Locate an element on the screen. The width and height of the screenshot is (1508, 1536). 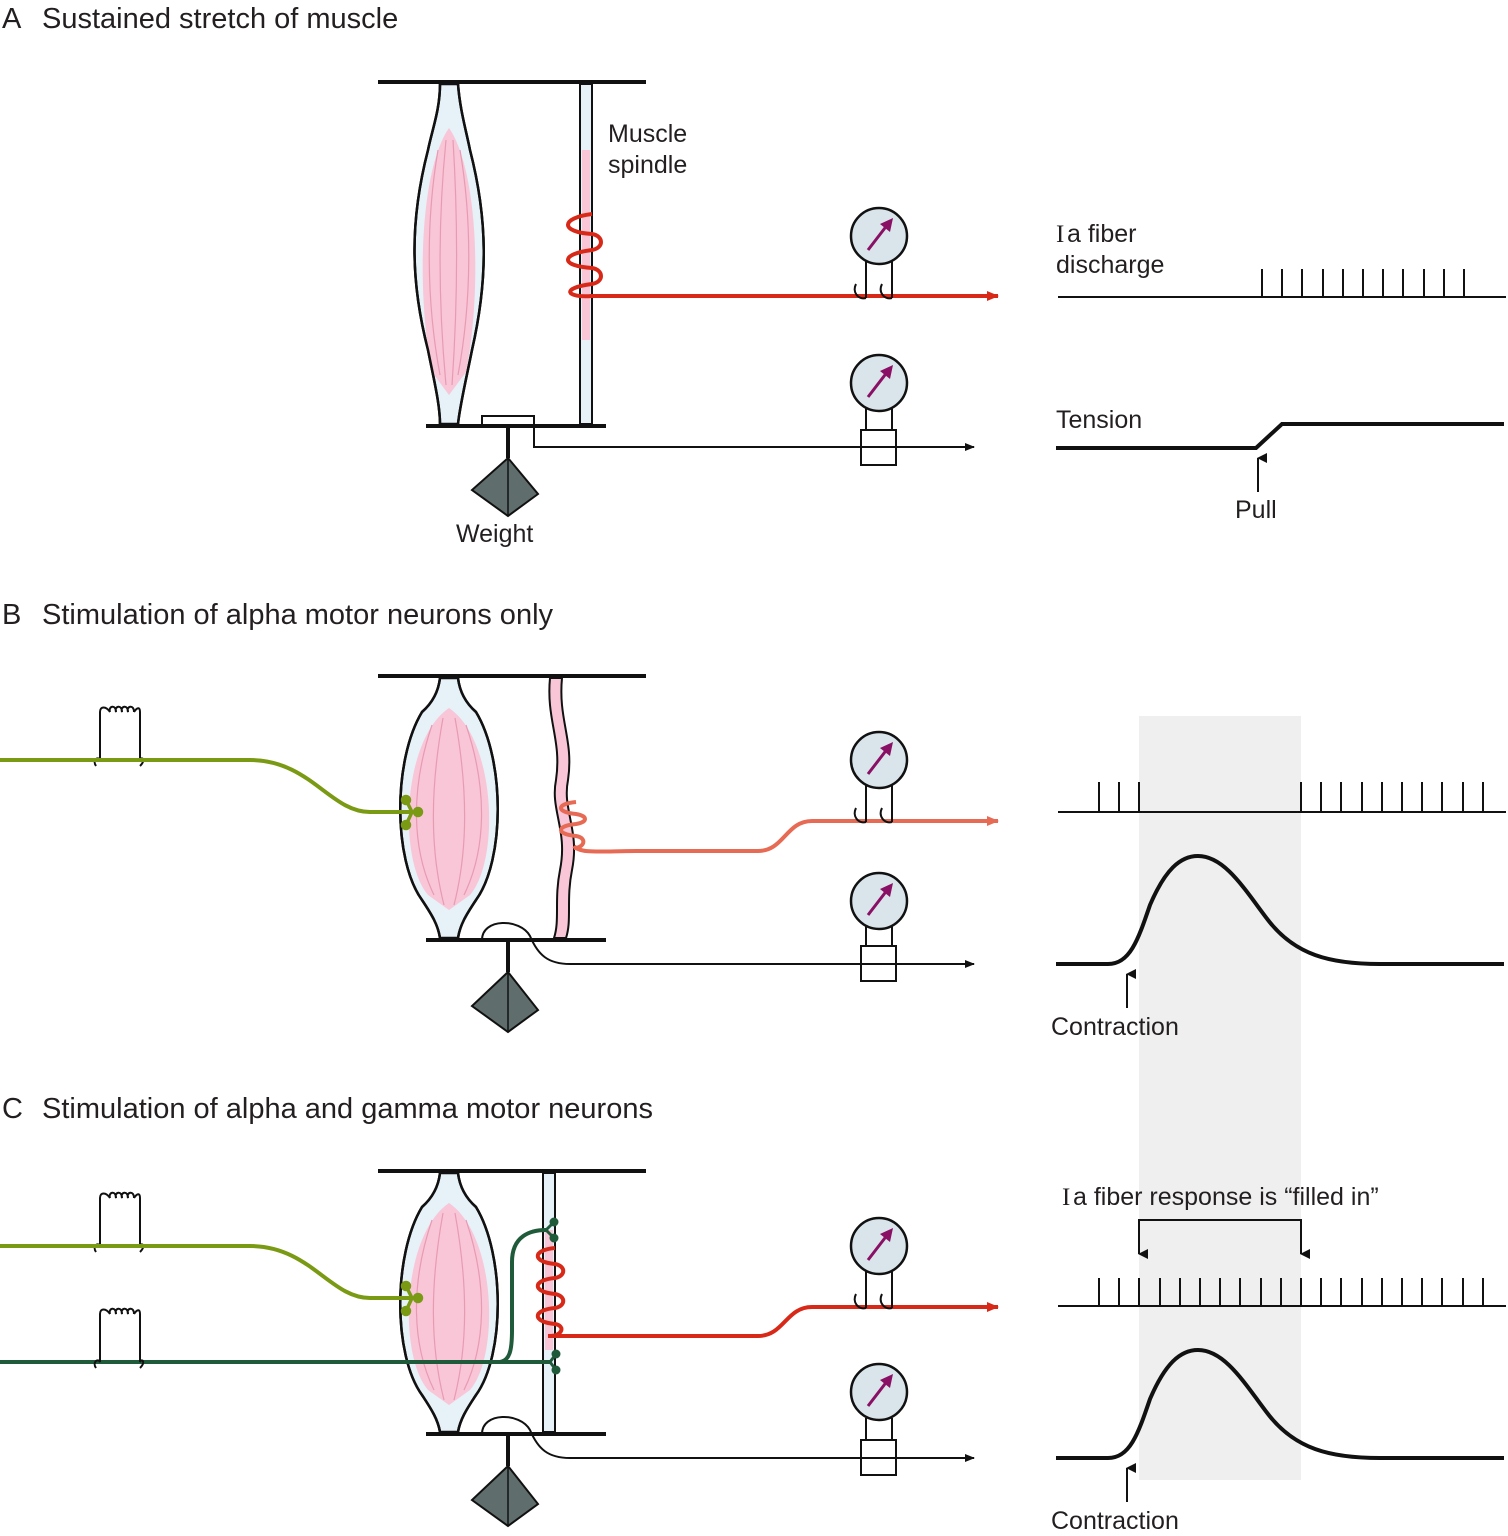
panel-b-title: Stimulation of alpha motor neurons only is located at coordinates (298, 615).